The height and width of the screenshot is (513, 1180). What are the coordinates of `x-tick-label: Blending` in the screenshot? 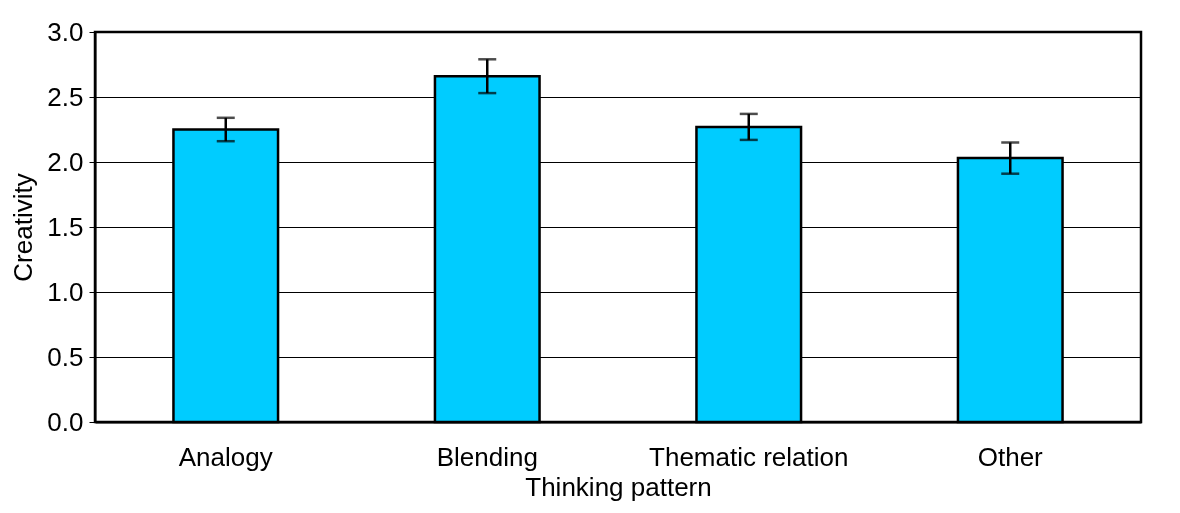 It's located at (487, 456).